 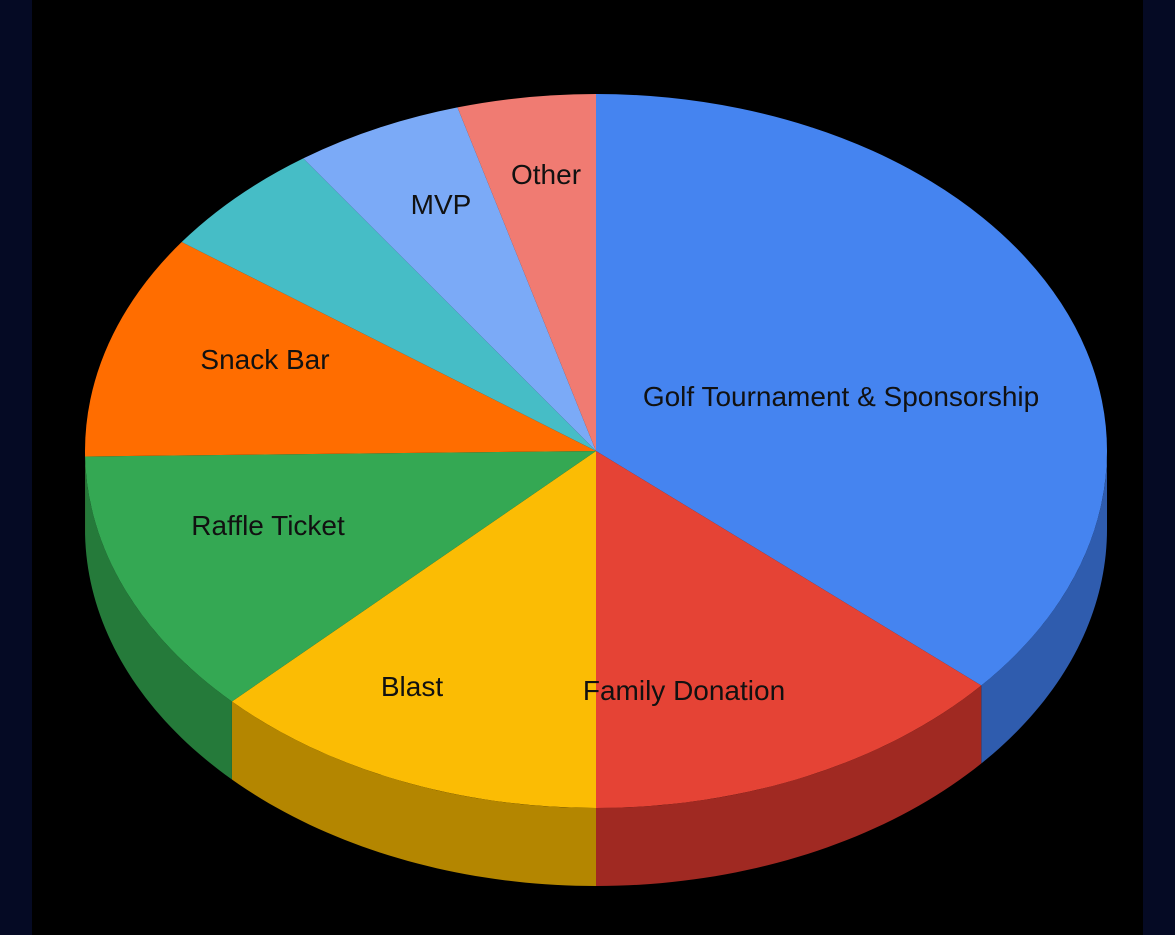 I want to click on slice-label-6: MVP, so click(x=441, y=204).